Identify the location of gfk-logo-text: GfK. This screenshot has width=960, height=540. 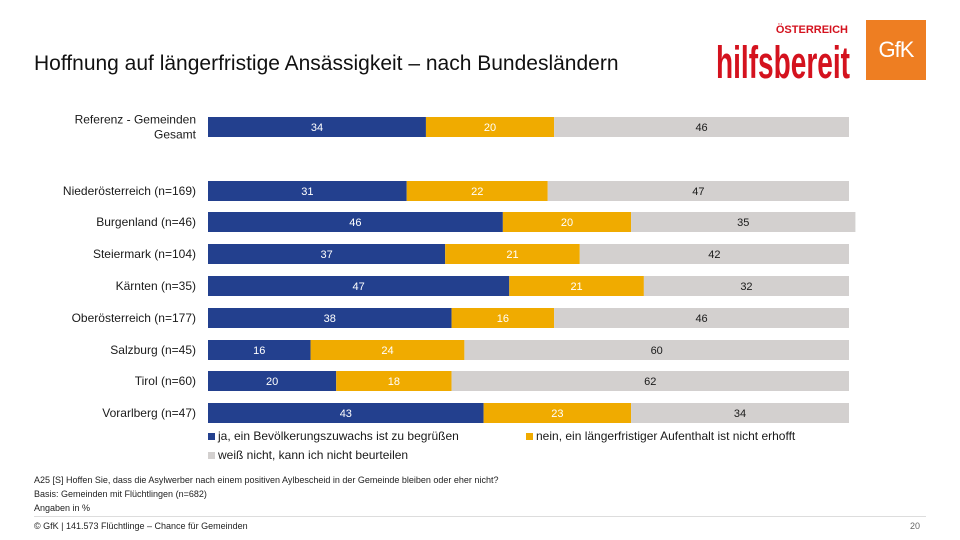
(896, 49).